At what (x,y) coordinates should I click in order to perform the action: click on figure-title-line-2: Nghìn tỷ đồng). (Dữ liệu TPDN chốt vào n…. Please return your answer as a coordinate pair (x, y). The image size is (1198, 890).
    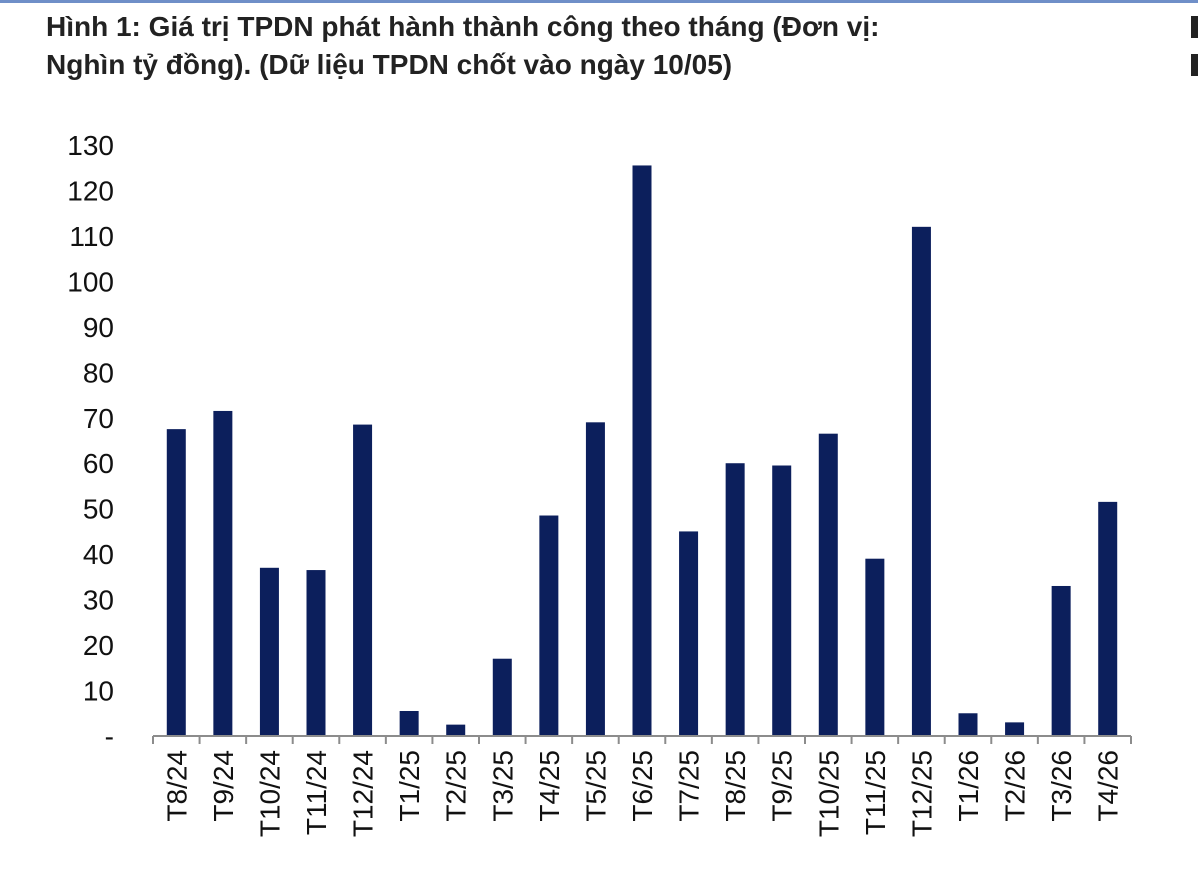
    Looking at the image, I should click on (389, 64).